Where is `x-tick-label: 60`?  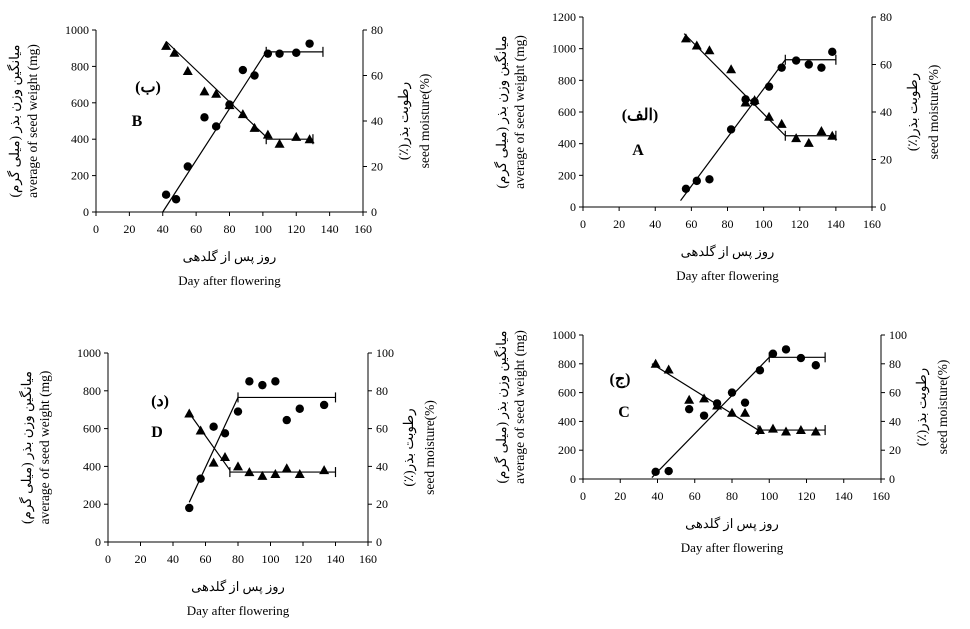 x-tick-label: 60 is located at coordinates (206, 559).